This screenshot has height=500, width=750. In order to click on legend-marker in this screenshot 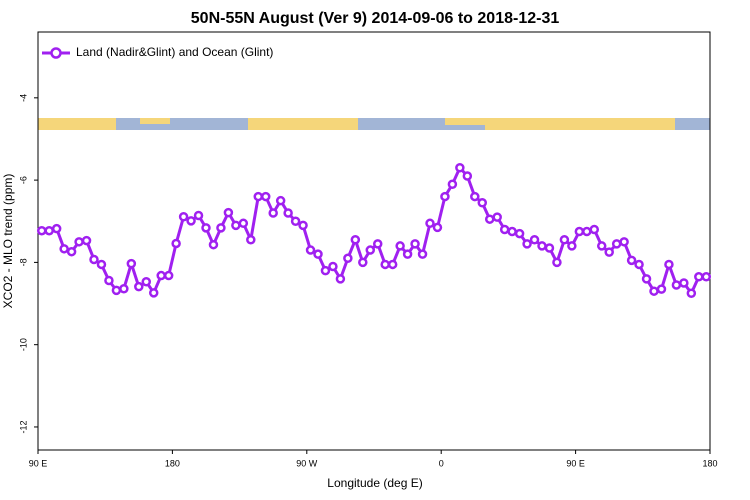, I will do `click(56, 53)`.